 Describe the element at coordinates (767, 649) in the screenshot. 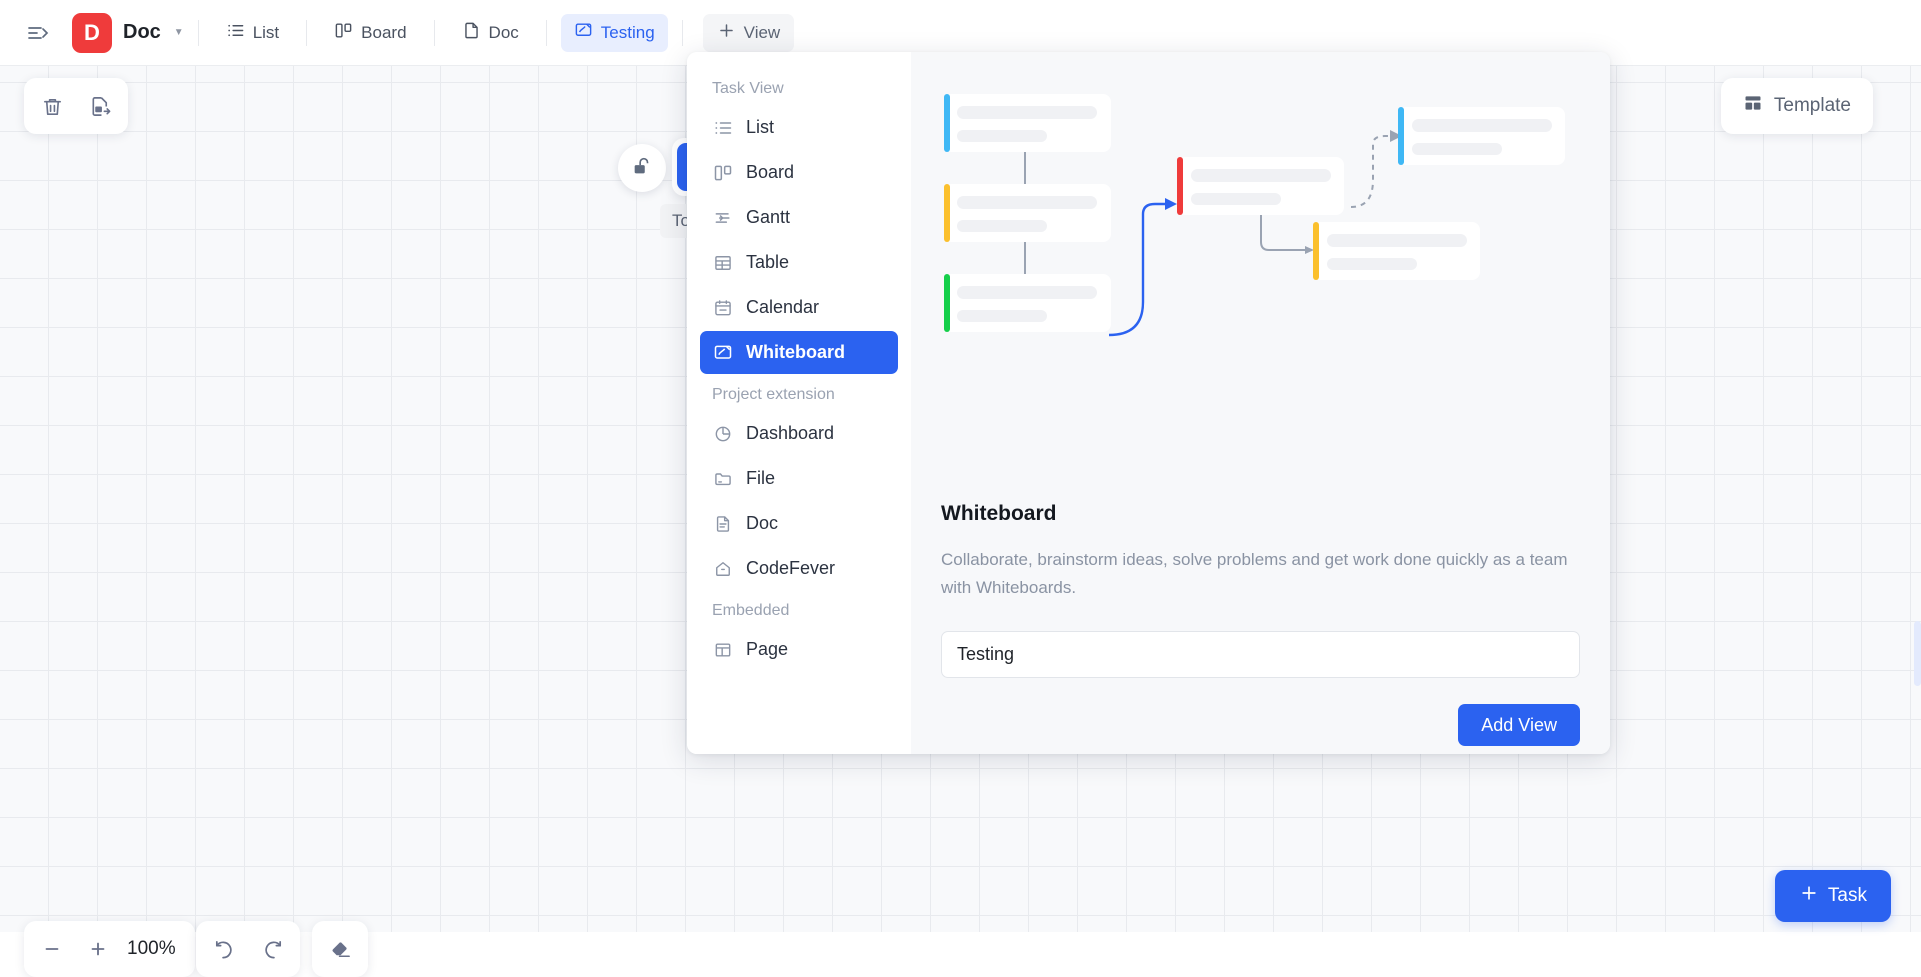

I see `menu-item-label: Page` at that location.